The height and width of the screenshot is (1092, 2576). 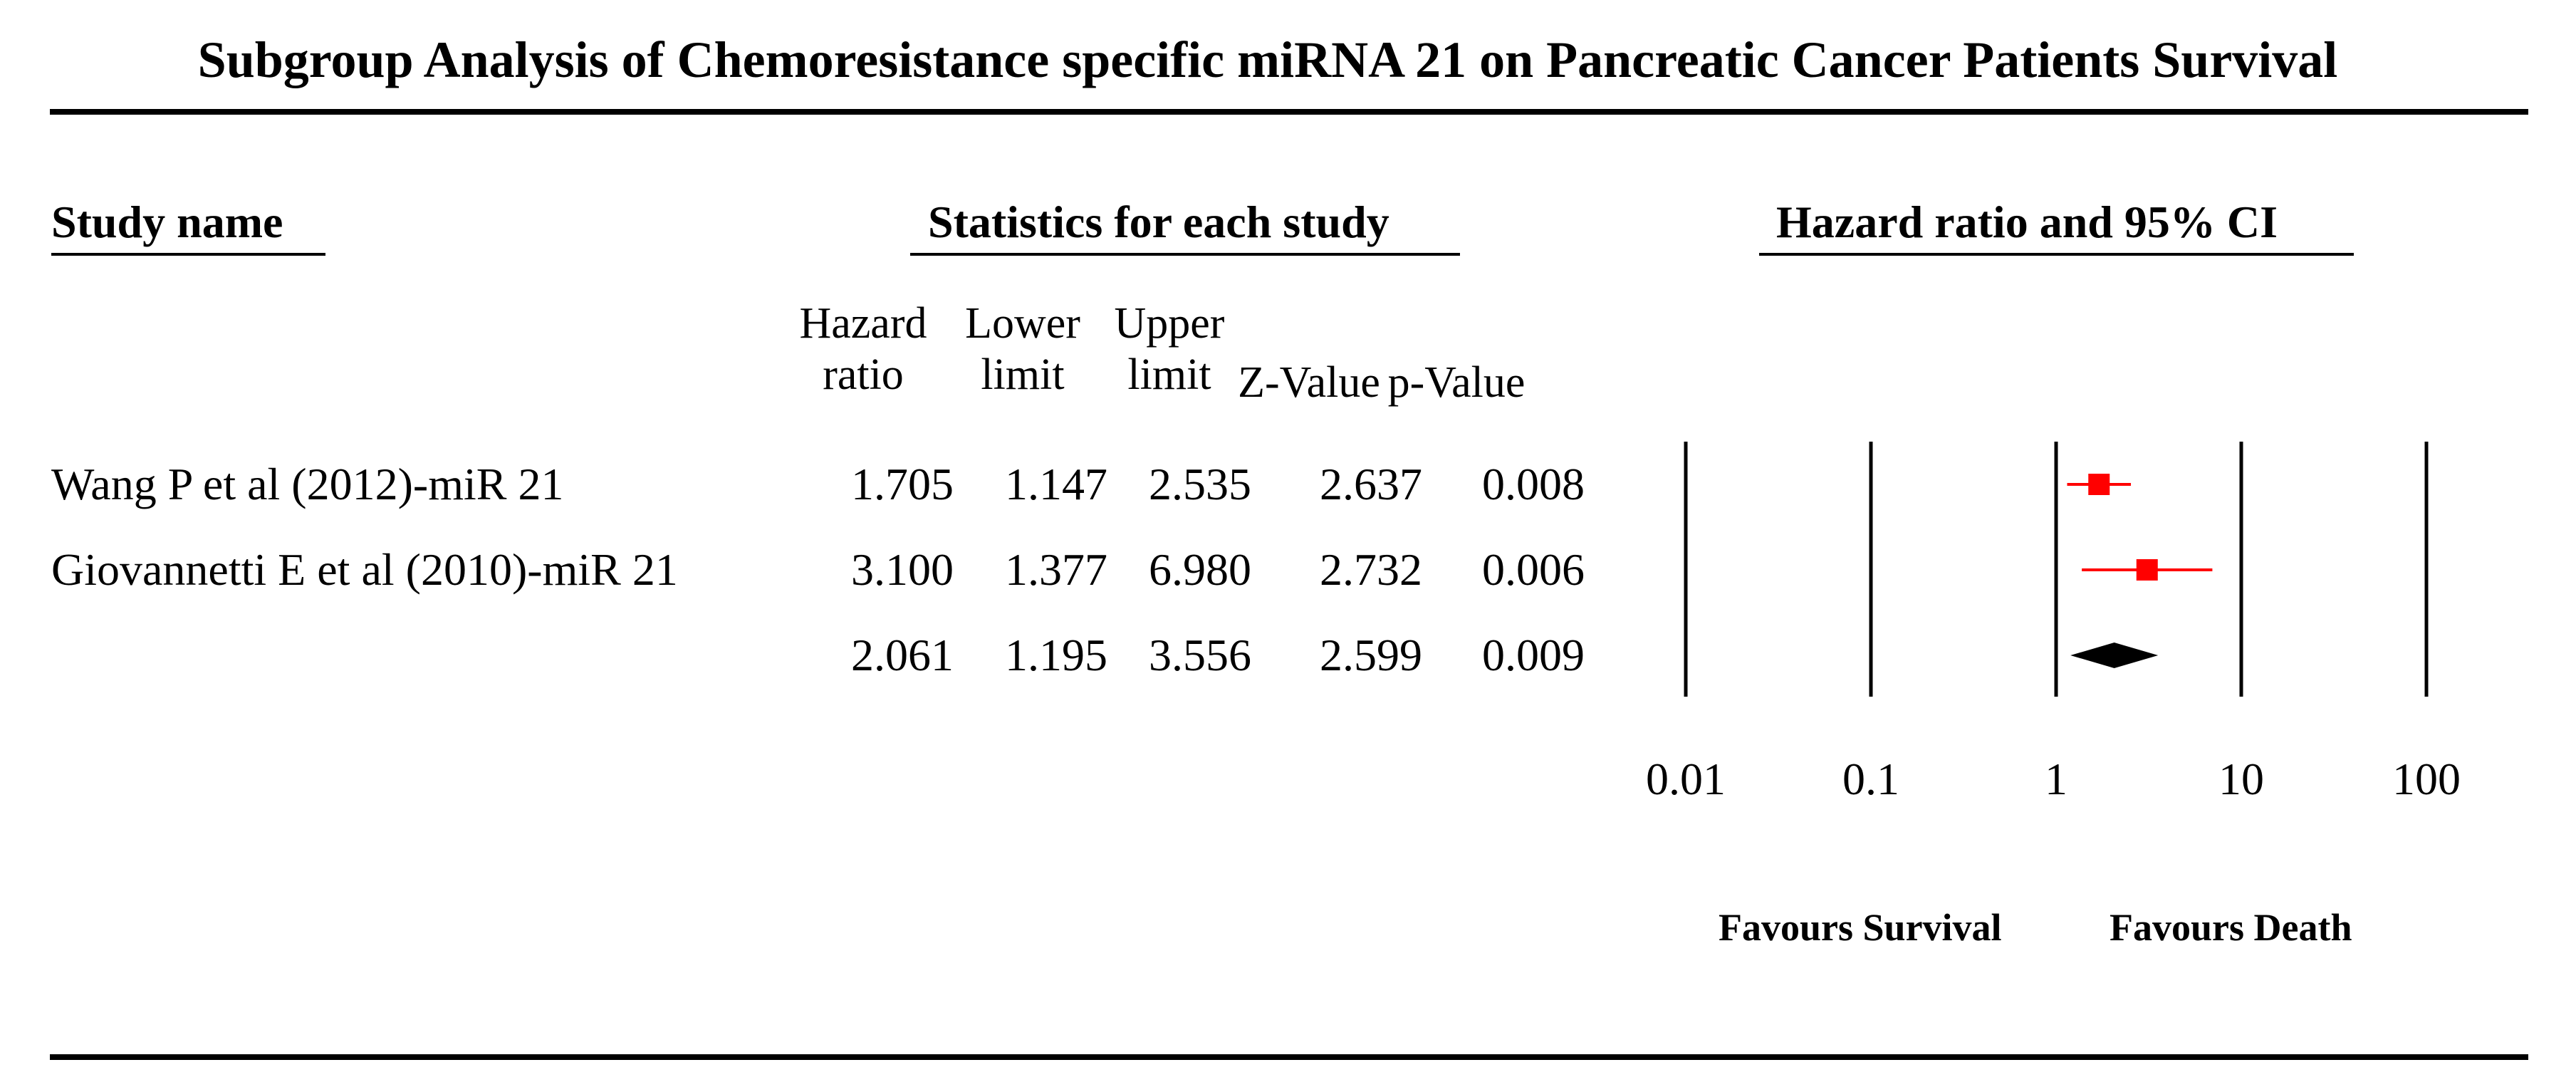 I want to click on cell-hr-summary: 2.061, so click(x=902, y=655).